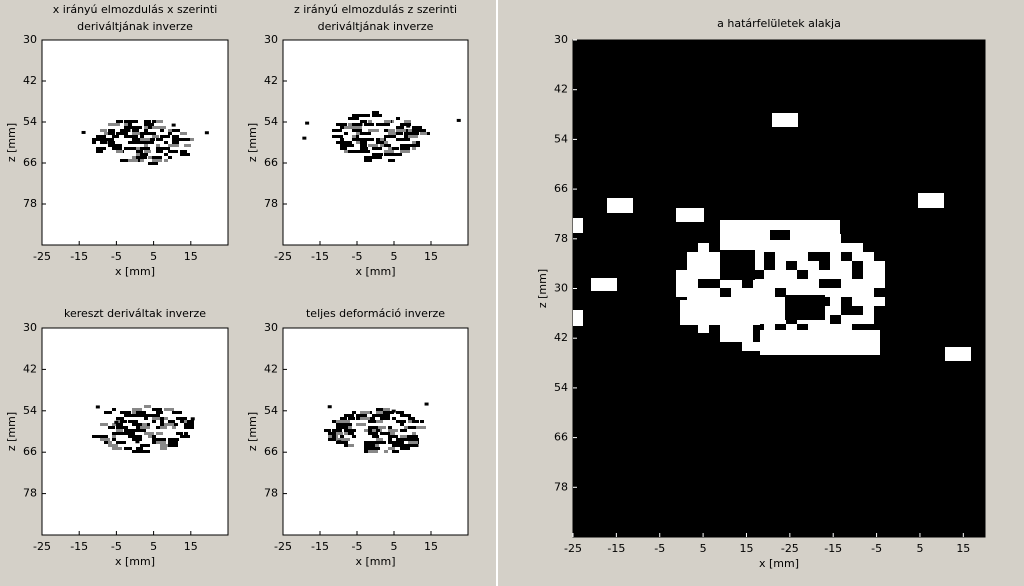  Describe the element at coordinates (30, 80) in the screenshot. I see `y-tick-label: 42` at that location.